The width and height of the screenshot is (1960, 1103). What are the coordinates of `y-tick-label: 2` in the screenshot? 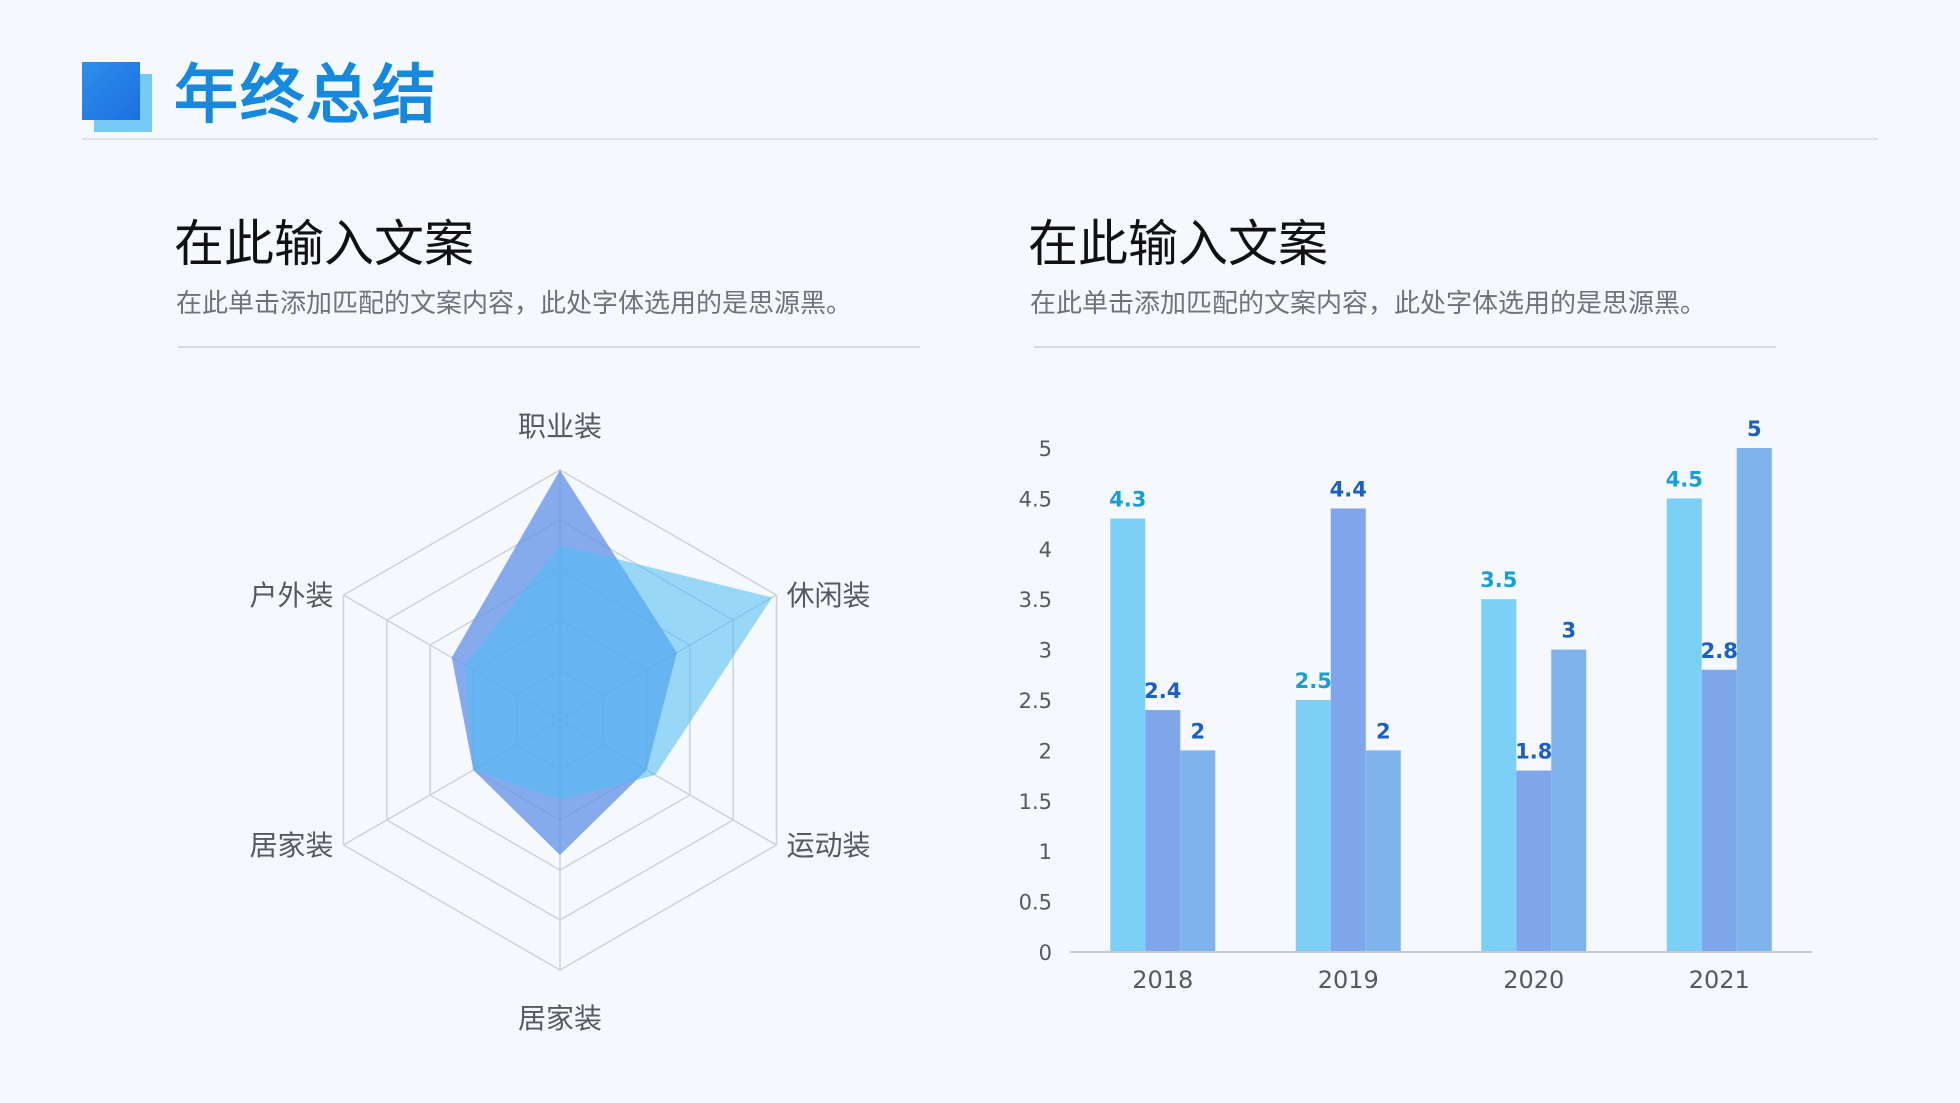 It's located at (1045, 751).